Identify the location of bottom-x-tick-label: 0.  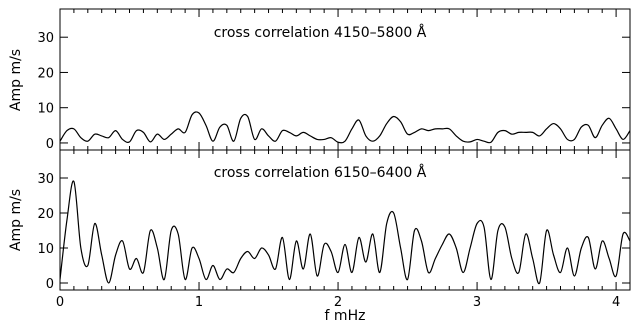
(60, 302).